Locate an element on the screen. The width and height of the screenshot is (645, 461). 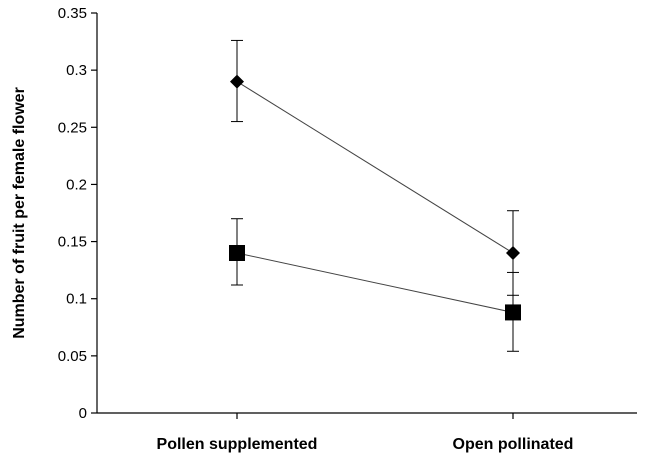
y-tick-label: 0 is located at coordinates (83, 413).